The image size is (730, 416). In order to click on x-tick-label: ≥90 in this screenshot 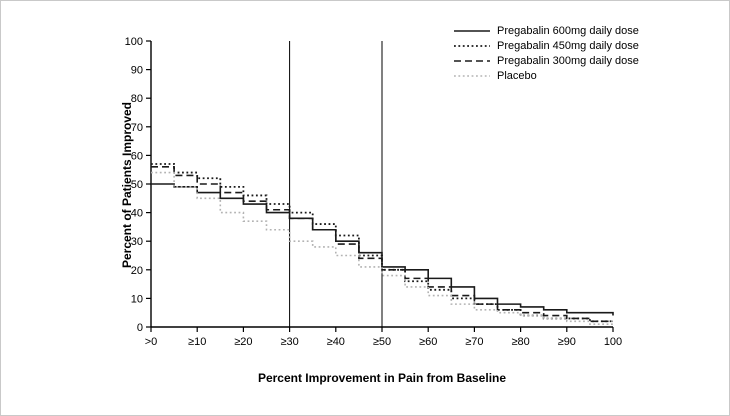, I will do `click(567, 342)`.